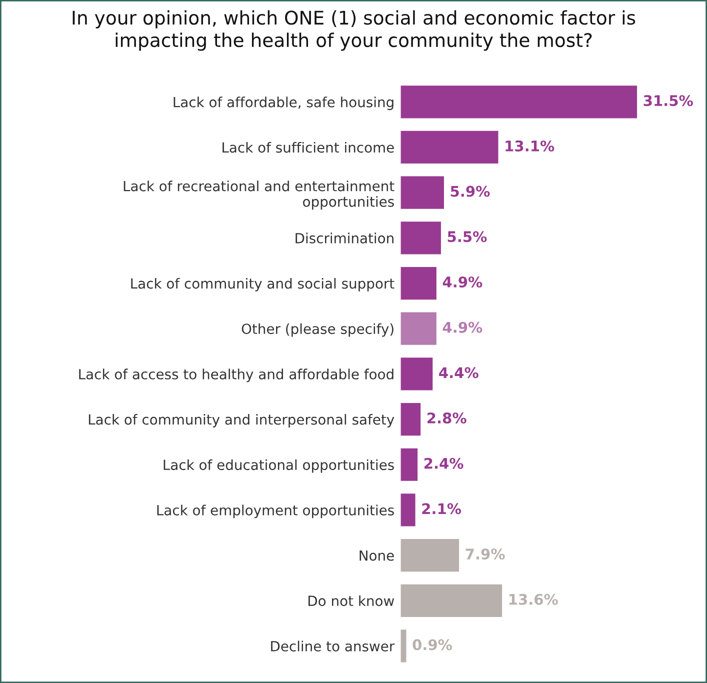 This screenshot has width=707, height=683. What do you see at coordinates (308, 147) in the screenshot?
I see `y-tick-label: Lack of sufficient income` at bounding box center [308, 147].